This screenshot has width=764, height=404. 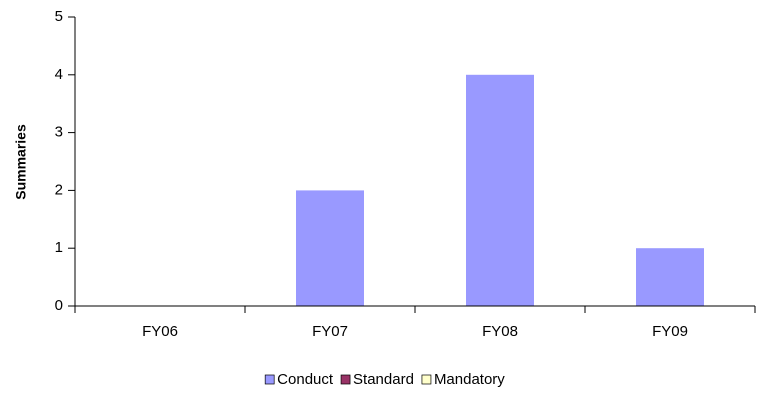 I want to click on x-tick-label: FY06, so click(x=160, y=331).